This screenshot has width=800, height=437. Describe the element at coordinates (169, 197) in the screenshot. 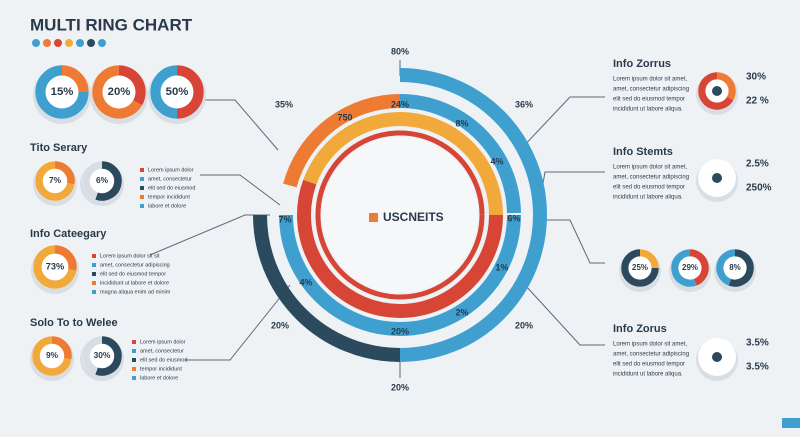

I see `body-text: tempor incididunt` at that location.